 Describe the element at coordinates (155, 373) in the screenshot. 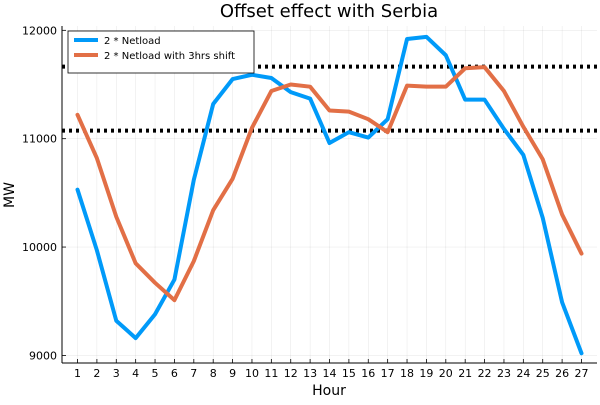

I see `x-tick-label: 5` at that location.